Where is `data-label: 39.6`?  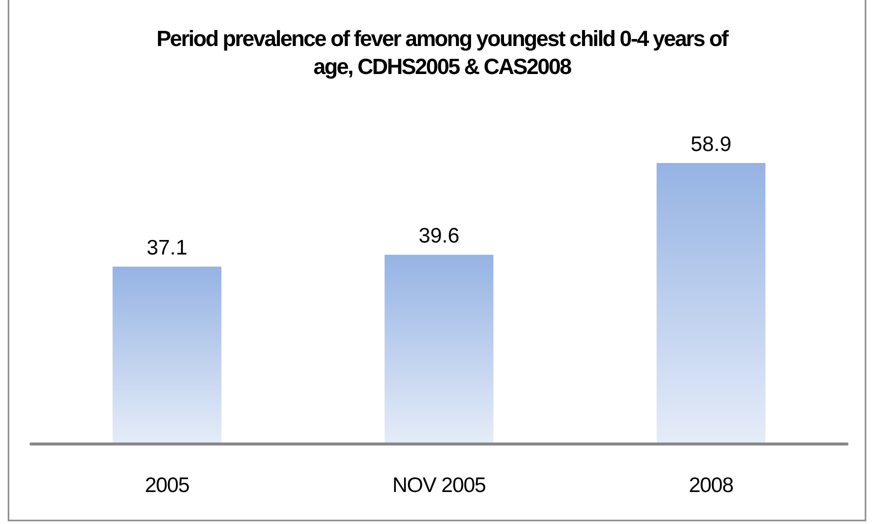
data-label: 39.6 is located at coordinates (439, 236).